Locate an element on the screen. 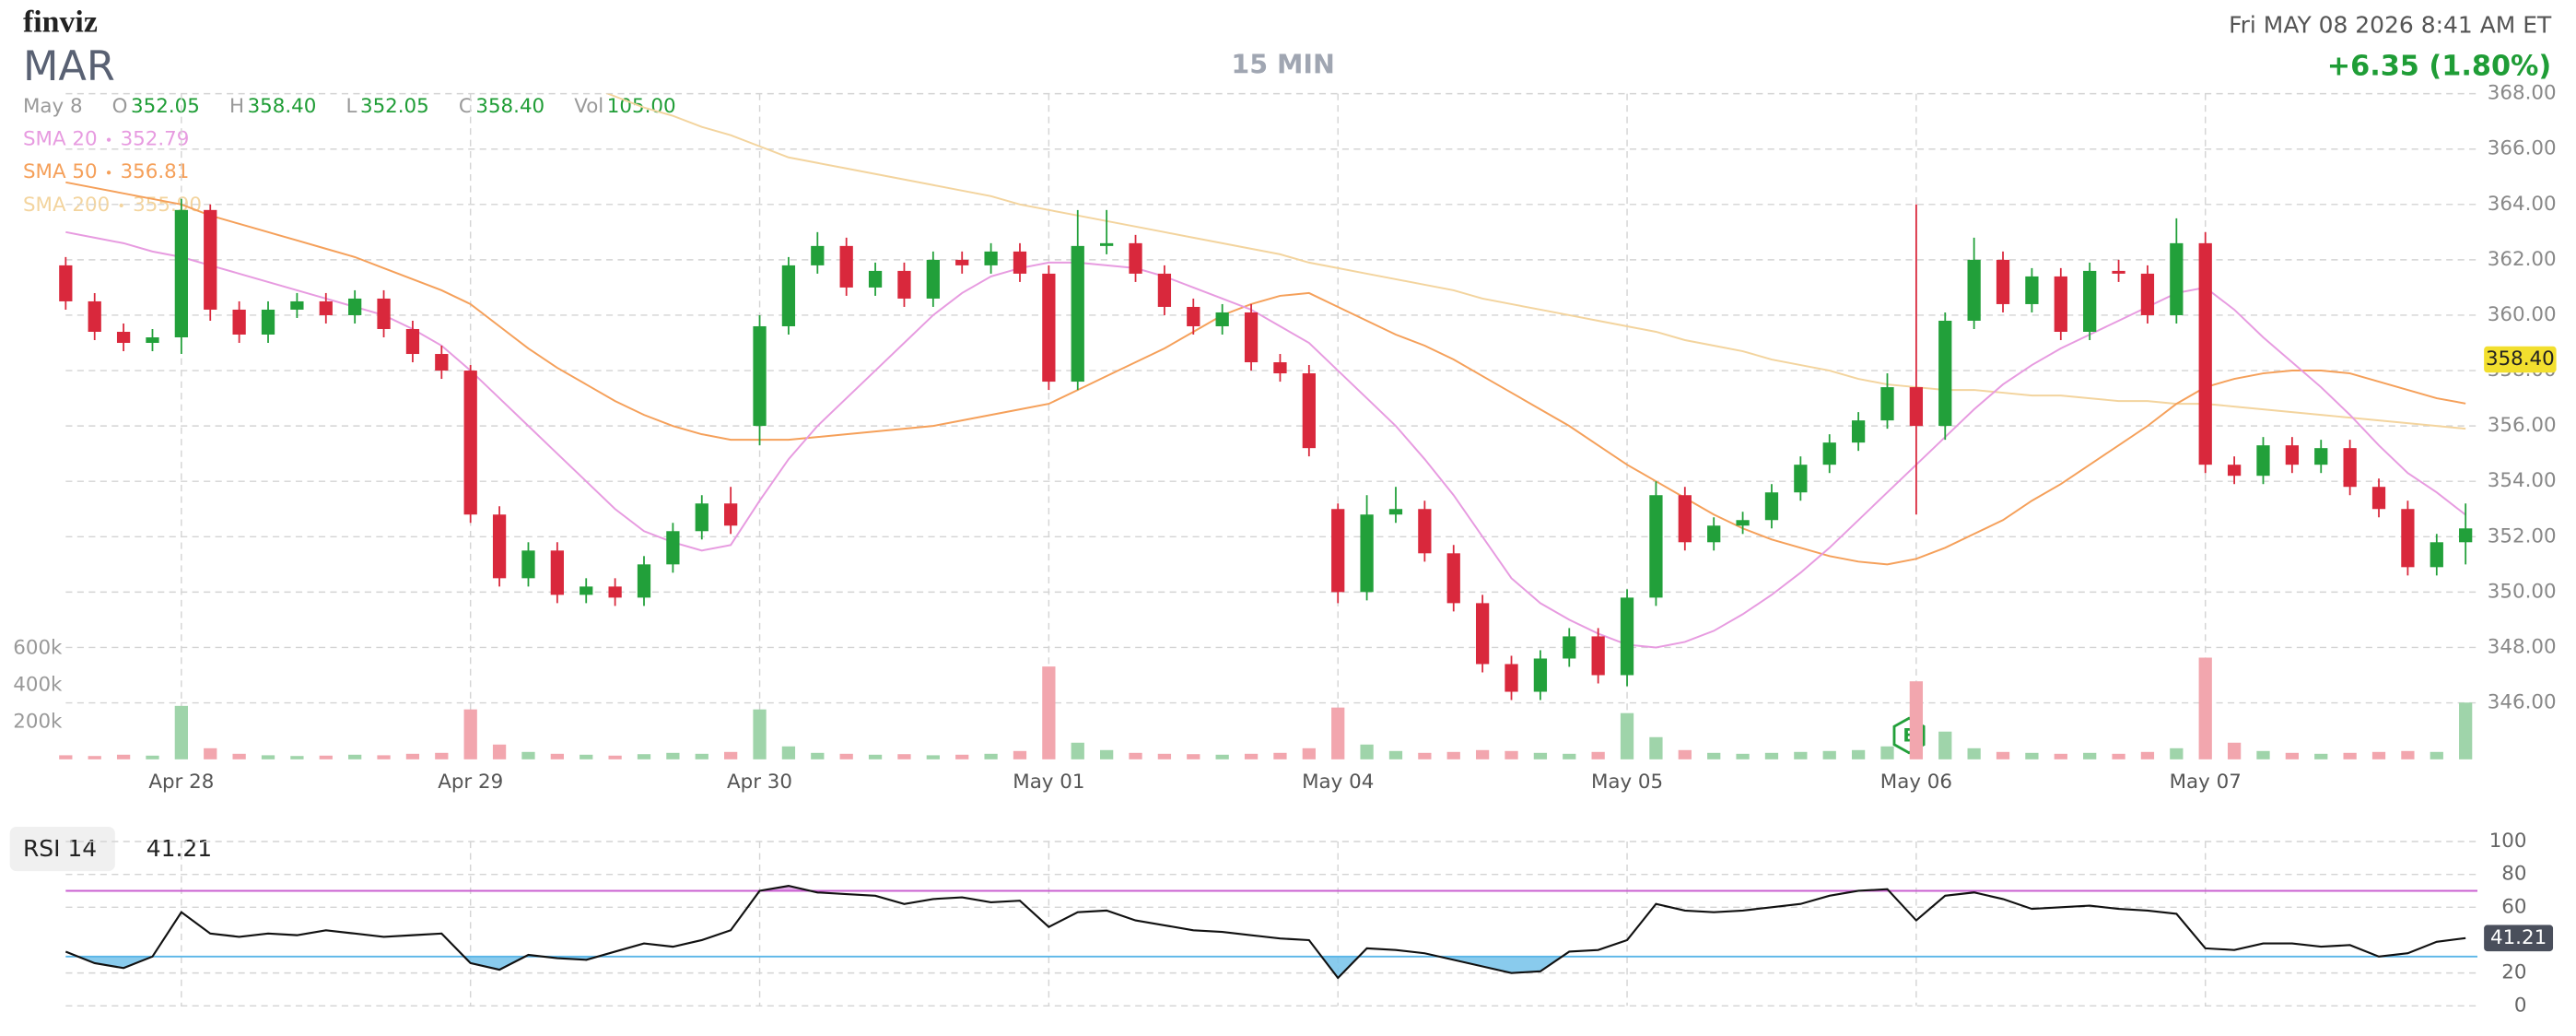 The height and width of the screenshot is (1036, 2576). x-tick-label: Apr 29 is located at coordinates (470, 782).